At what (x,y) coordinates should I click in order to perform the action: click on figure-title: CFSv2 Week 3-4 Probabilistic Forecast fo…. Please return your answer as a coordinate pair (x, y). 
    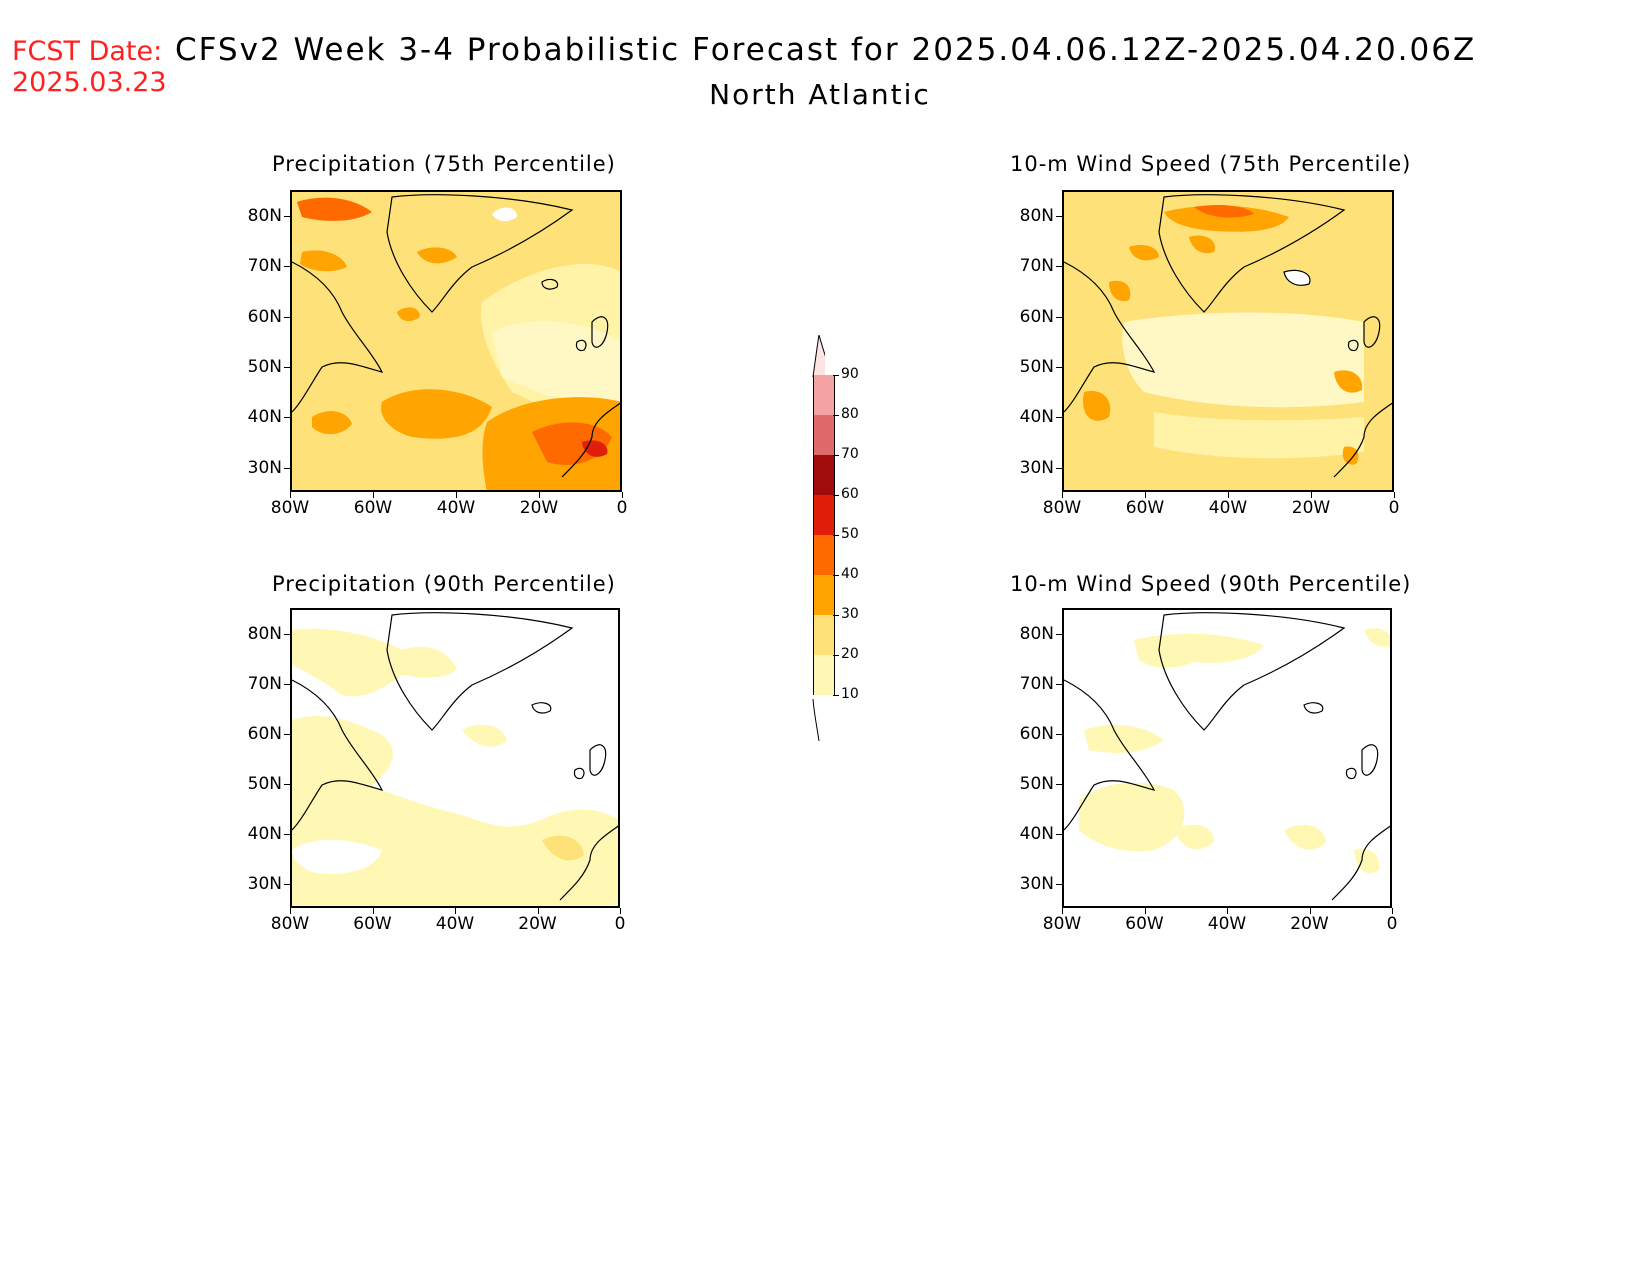
    Looking at the image, I should click on (826, 50).